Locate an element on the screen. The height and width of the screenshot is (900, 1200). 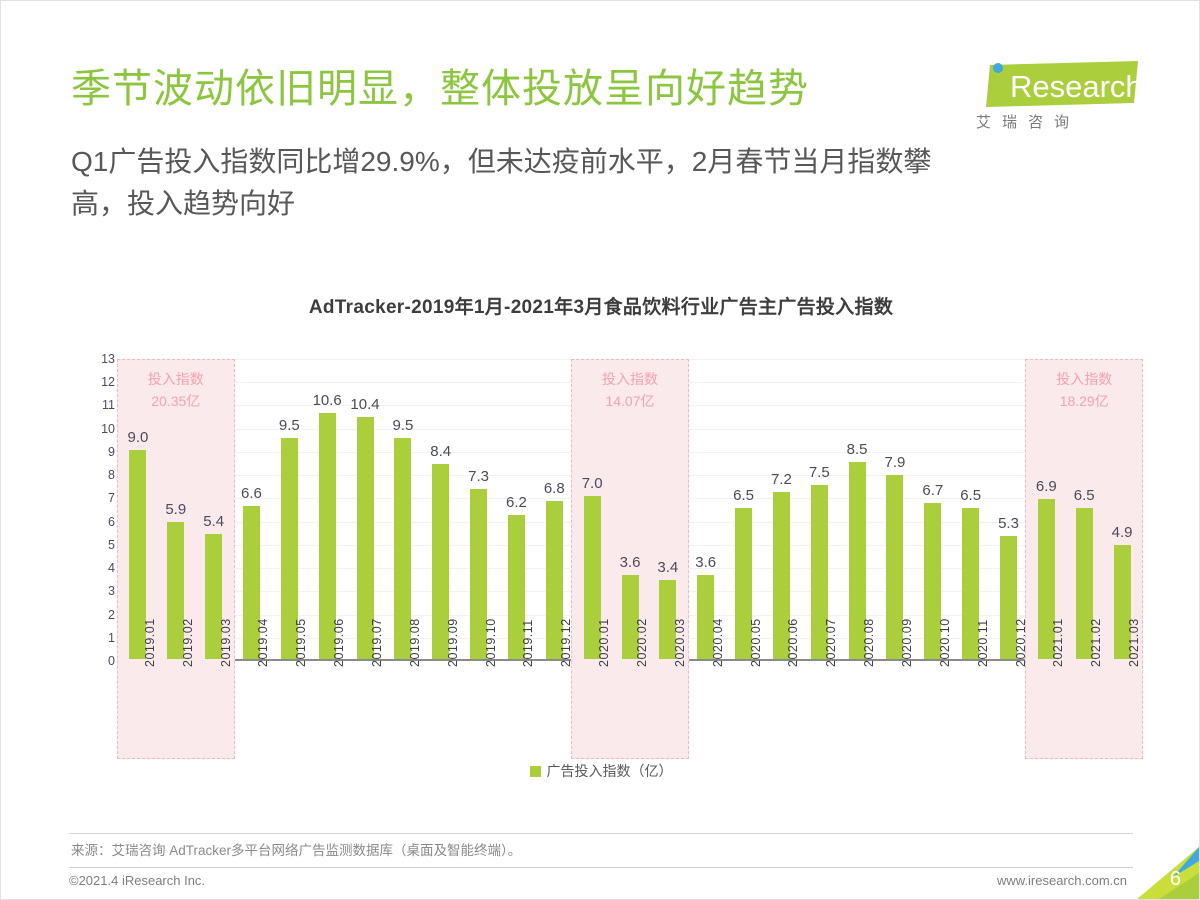
highlight-label: 投入指数 20.35亿 is located at coordinates (175, 390).